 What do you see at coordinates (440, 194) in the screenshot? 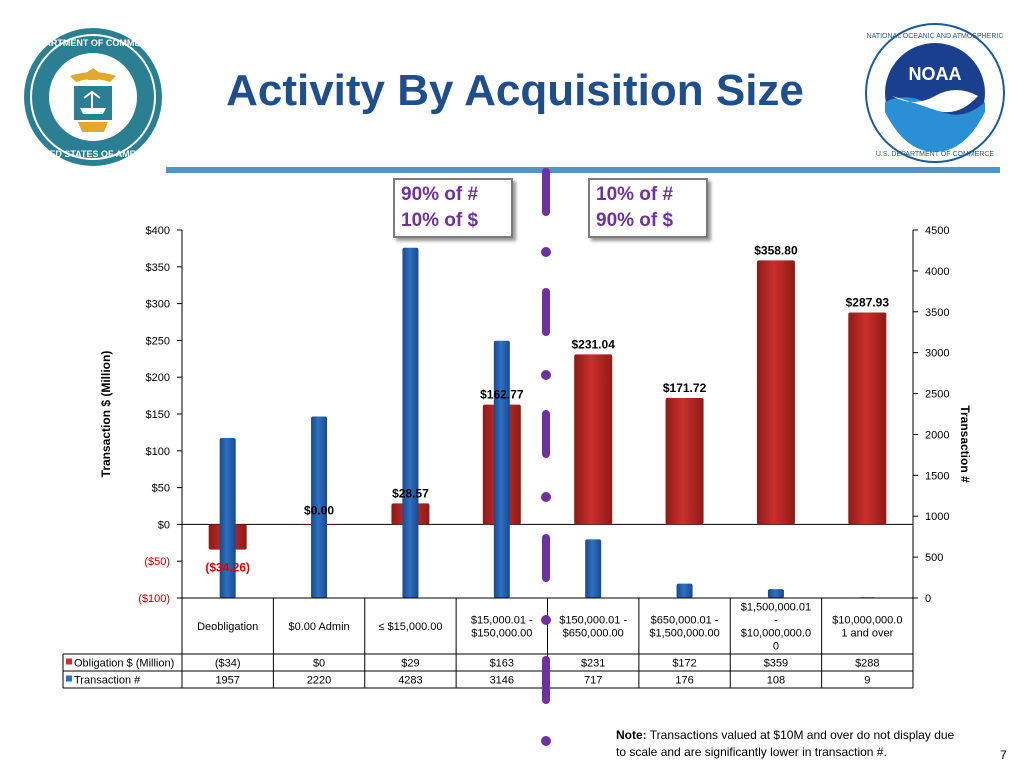
I see `callout-left-line1: 90% of #` at bounding box center [440, 194].